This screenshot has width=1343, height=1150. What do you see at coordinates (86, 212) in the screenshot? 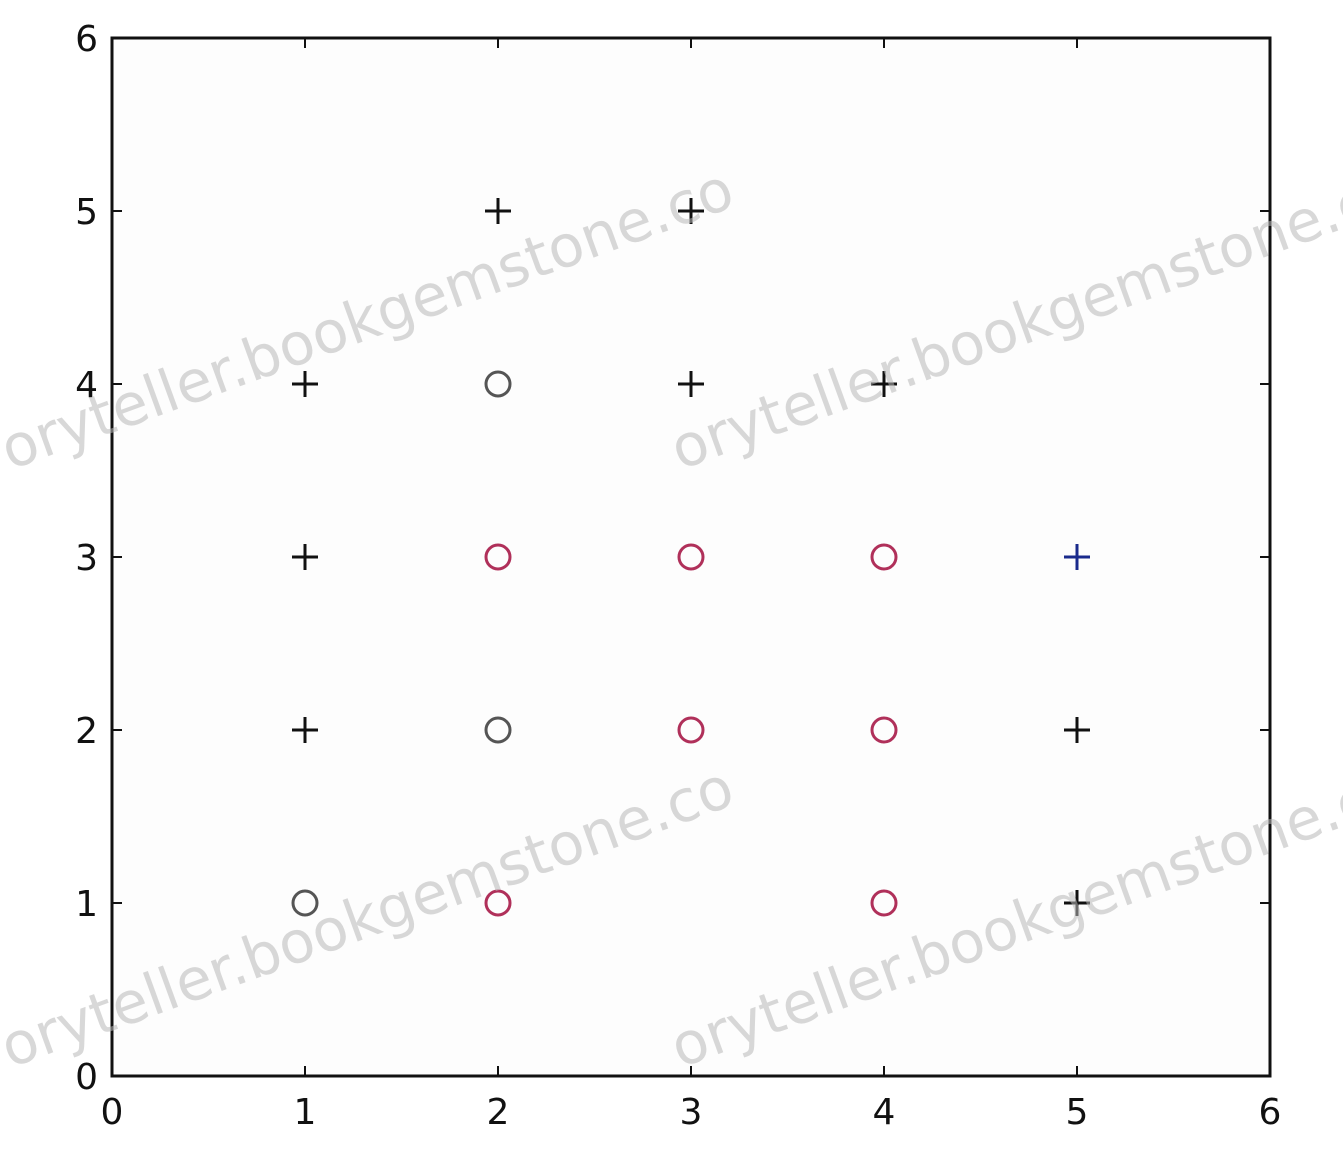
I see `y-tick-label: 5` at bounding box center [86, 212].